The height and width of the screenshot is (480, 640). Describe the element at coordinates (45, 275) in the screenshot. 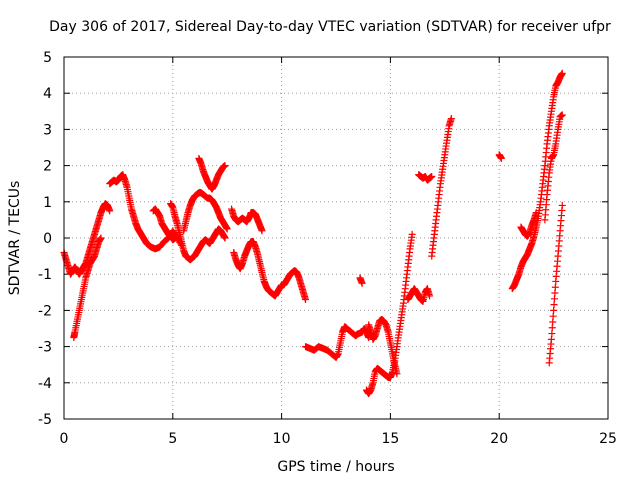

I see `y-tick-label: -1` at that location.